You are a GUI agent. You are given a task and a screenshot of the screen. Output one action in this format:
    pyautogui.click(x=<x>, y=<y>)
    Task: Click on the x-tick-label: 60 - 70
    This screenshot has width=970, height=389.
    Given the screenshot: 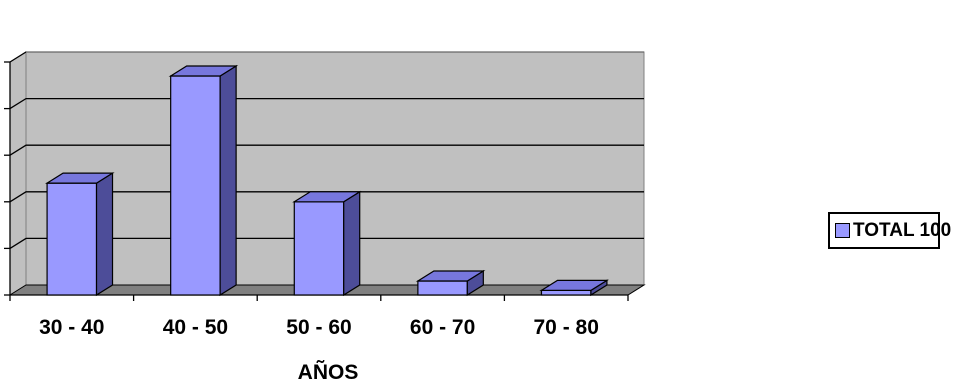 What is the action you would take?
    pyautogui.click(x=442, y=327)
    